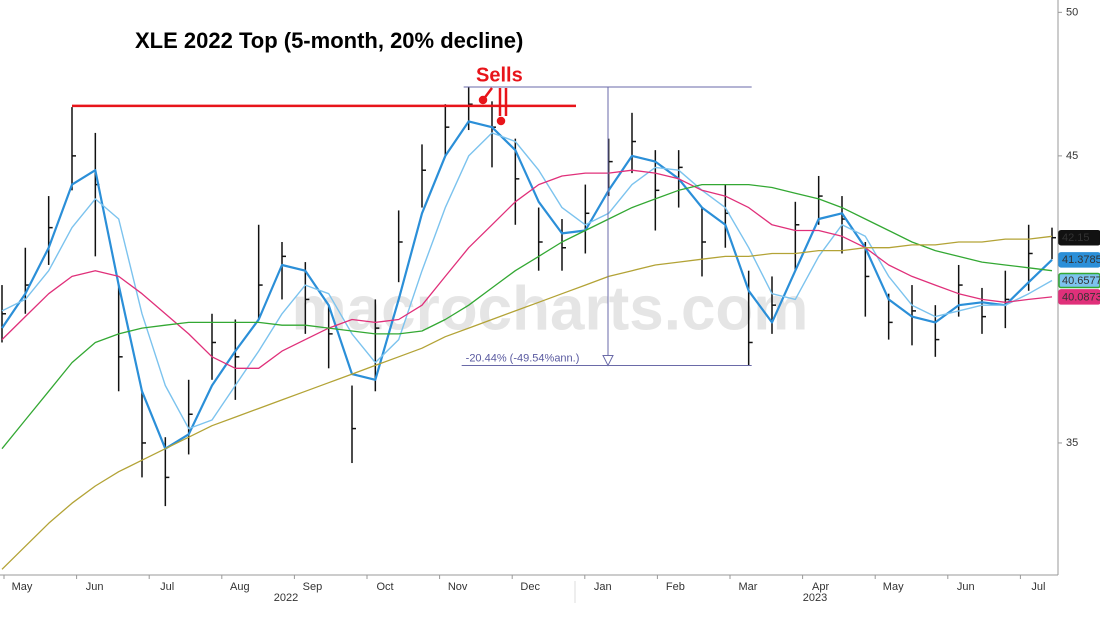 The width and height of the screenshot is (1100, 619). What do you see at coordinates (329, 40) in the screenshot?
I see `chart-title: XLE 2022 Top (5-month, 20% decline)` at bounding box center [329, 40].